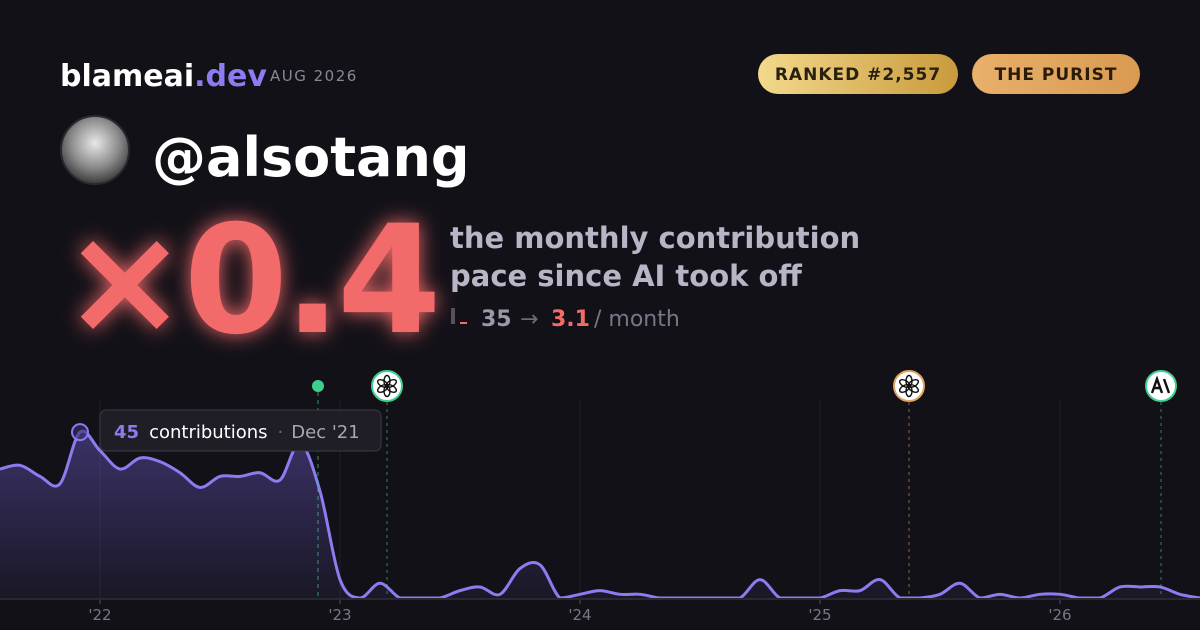 The height and width of the screenshot is (630, 1200). I want to click on brand-suffix: .dev, so click(230, 76).